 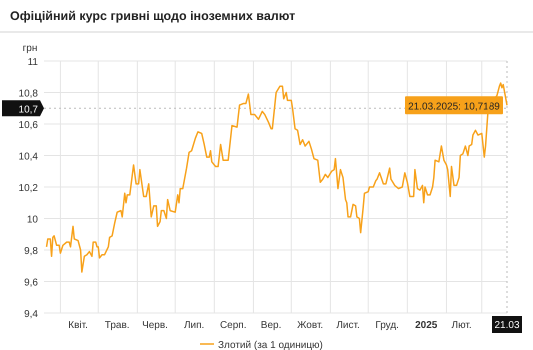 What do you see at coordinates (31, 251) in the screenshot?
I see `y-tick-label: 9,8` at bounding box center [31, 251].